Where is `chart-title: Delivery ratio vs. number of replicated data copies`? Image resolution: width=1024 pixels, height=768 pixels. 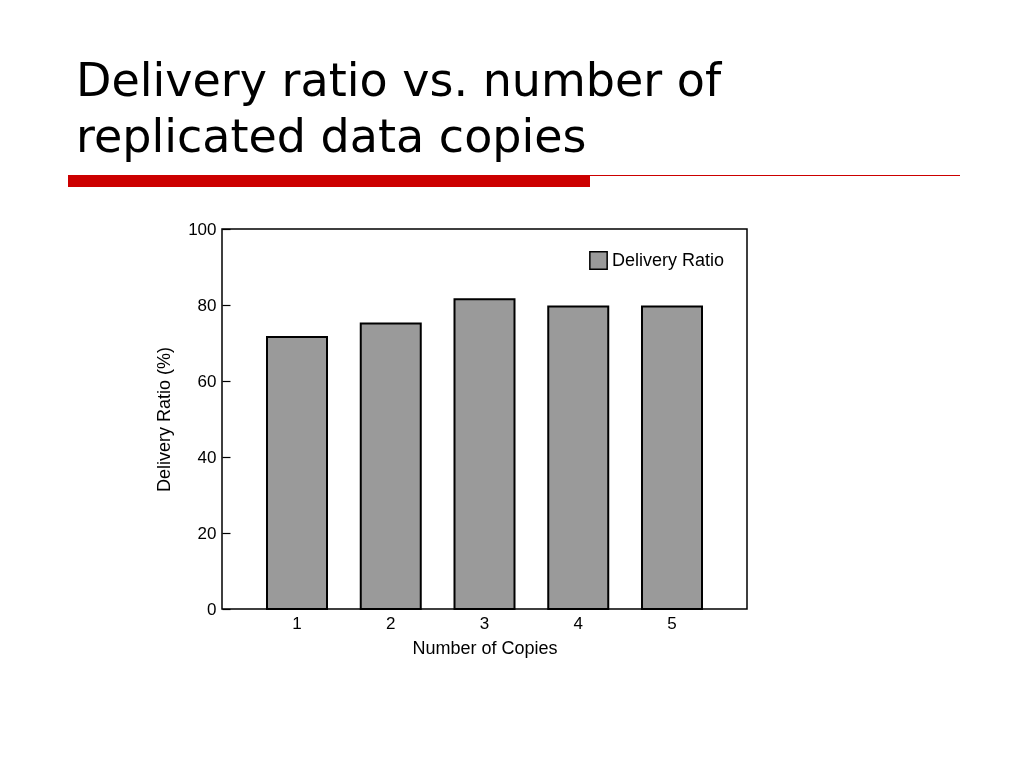
chart-title: Delivery ratio vs. number of replicated data copies is located at coordinates (399, 108).